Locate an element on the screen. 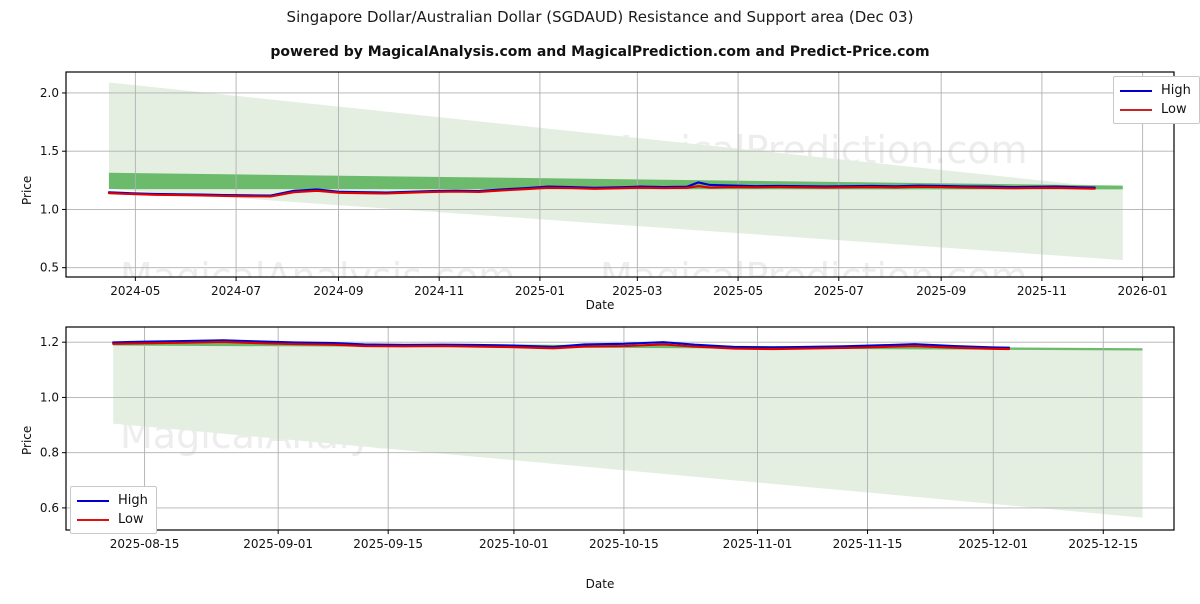 Image resolution: width=1200 pixels, height=604 pixels. svg-text: 2025-12-15 is located at coordinates (1103, 544).